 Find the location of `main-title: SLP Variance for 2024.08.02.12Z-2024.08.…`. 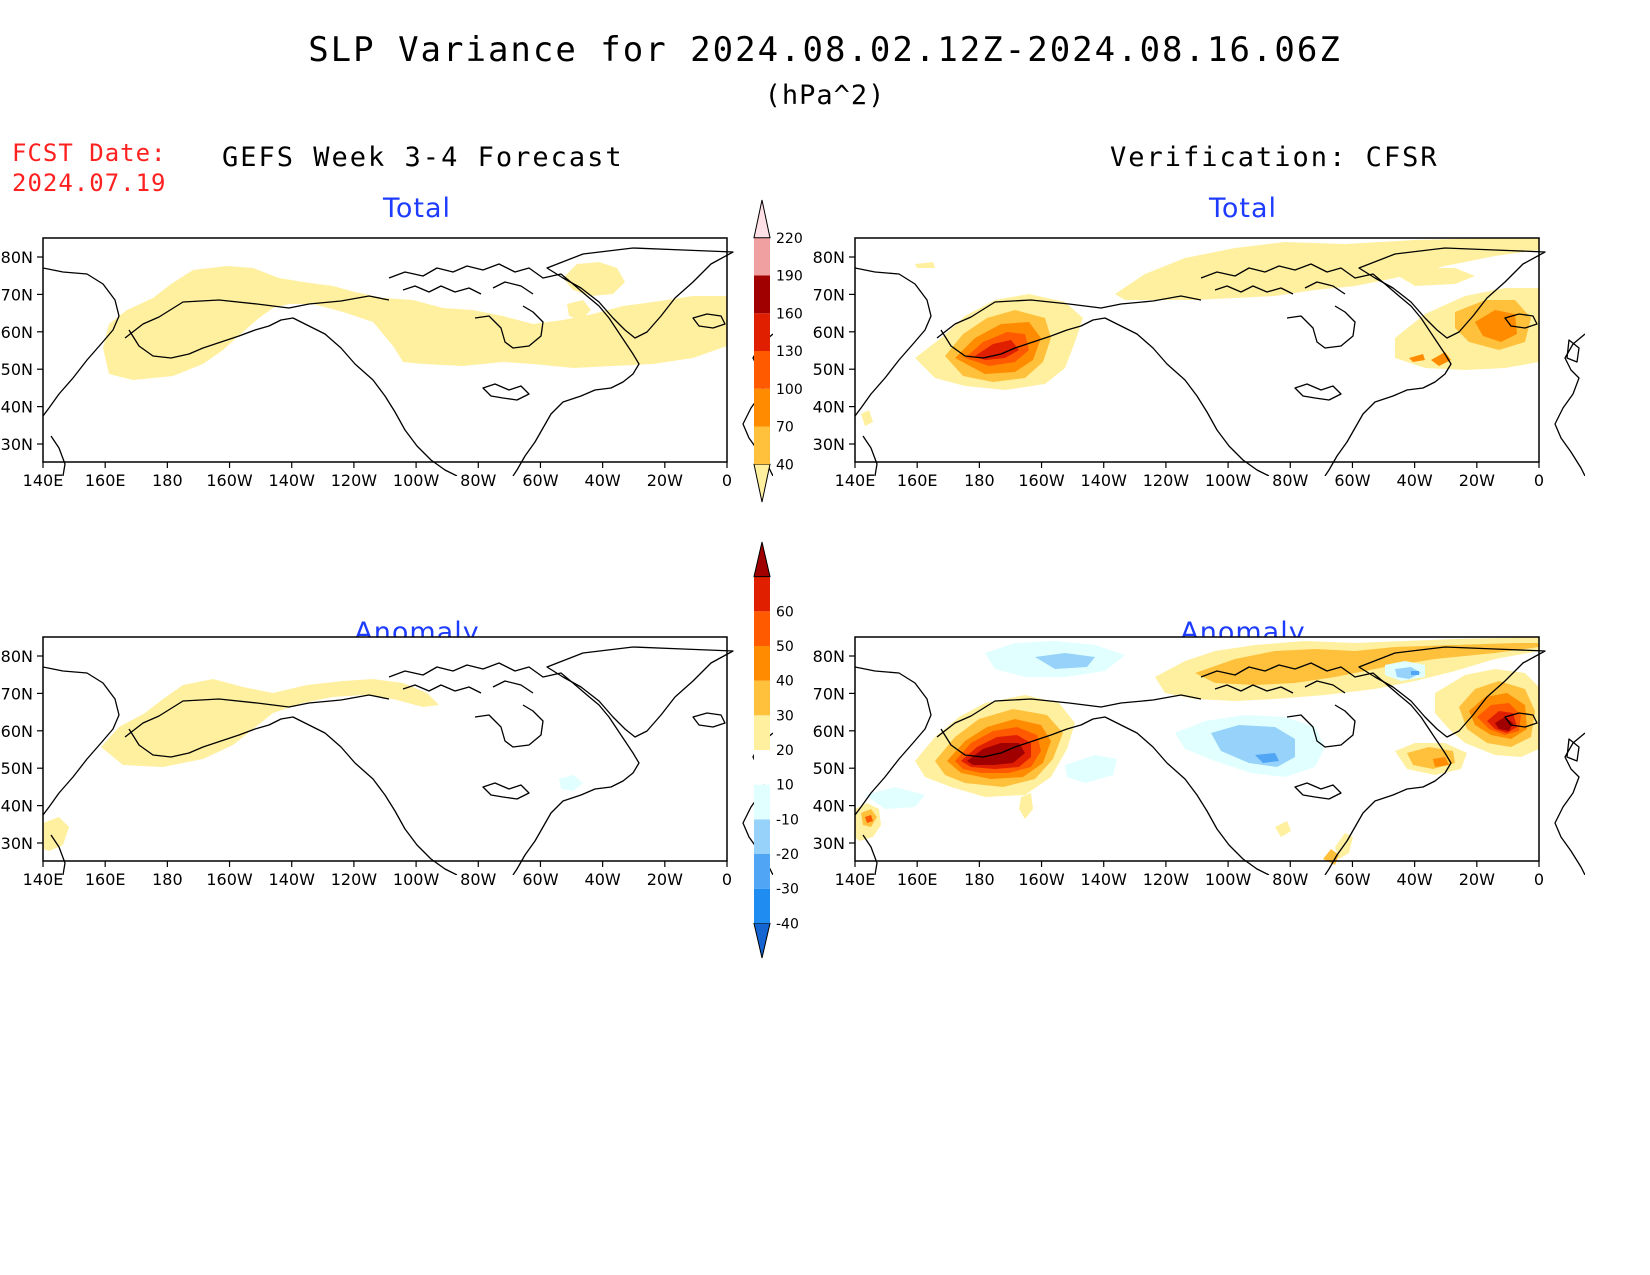

main-title: SLP Variance for 2024.08.02.12Z-2024.08.… is located at coordinates (825, 50).